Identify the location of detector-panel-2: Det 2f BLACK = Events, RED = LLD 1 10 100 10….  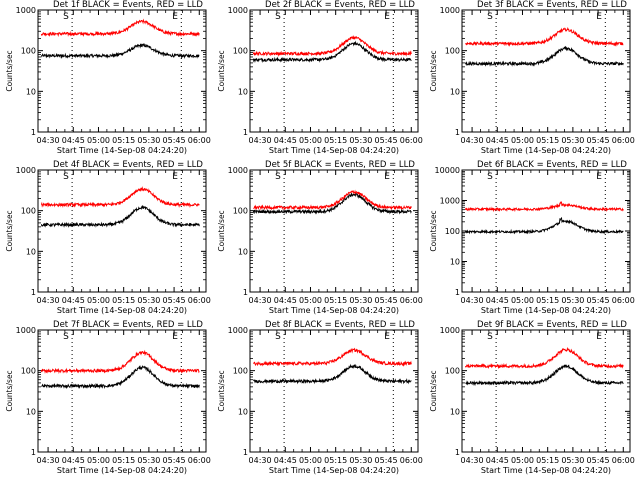
(320, 77).